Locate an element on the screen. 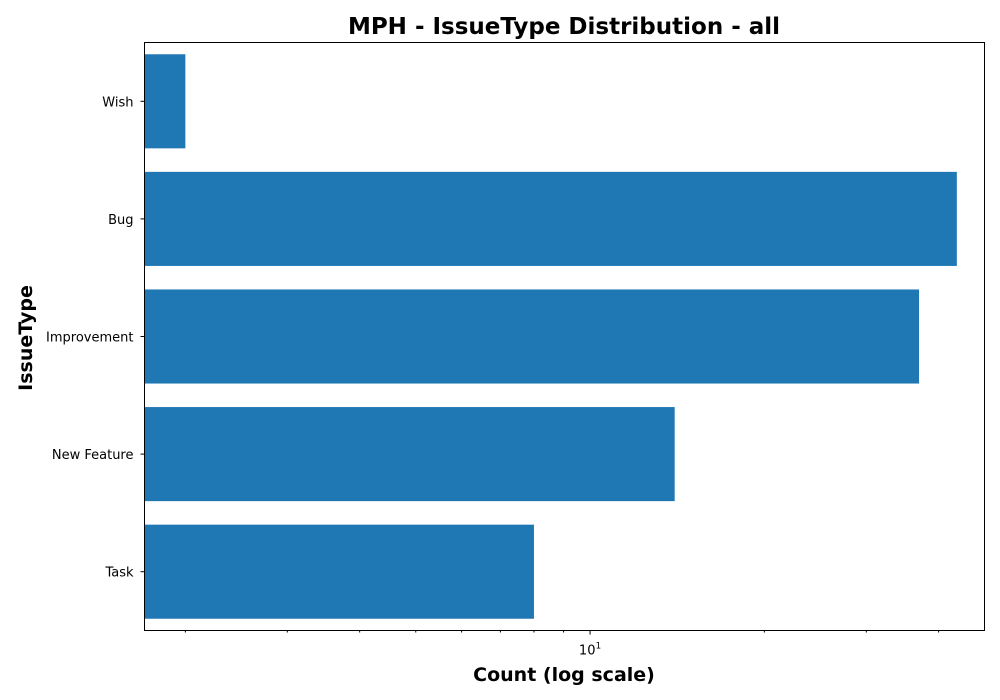 The width and height of the screenshot is (1000, 700). y-tick-label-improvement: Improvement is located at coordinates (89, 338).